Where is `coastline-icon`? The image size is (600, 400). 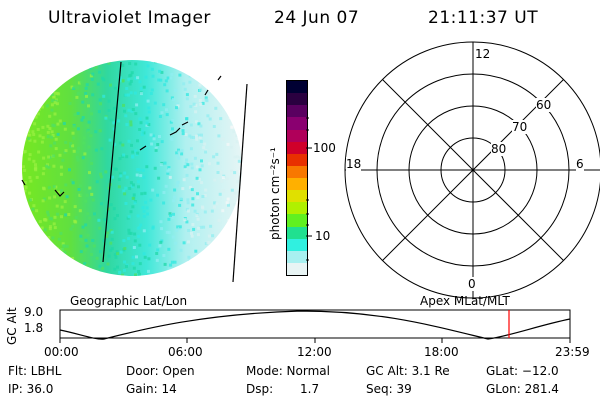
coastline-icon is located at coordinates (121, 136).